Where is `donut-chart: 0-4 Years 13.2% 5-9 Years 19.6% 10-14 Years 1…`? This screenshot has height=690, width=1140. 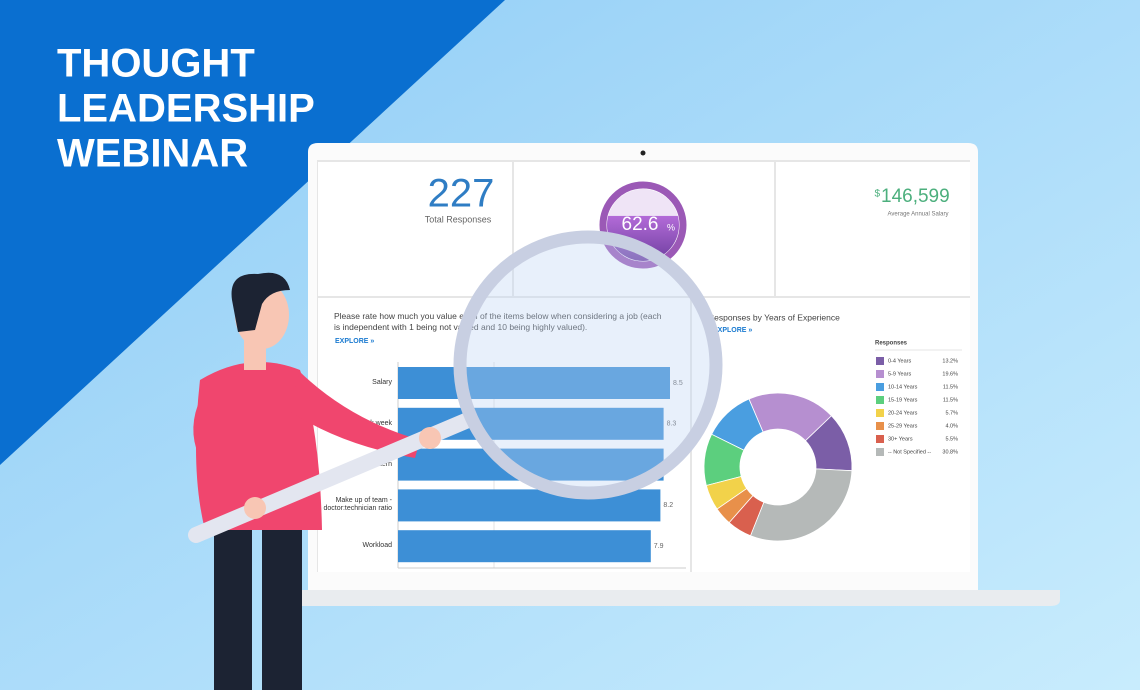 donut-chart: 0-4 Years 13.2% 5-9 Years 19.6% 10-14 Years 1… is located at coordinates (830, 449).